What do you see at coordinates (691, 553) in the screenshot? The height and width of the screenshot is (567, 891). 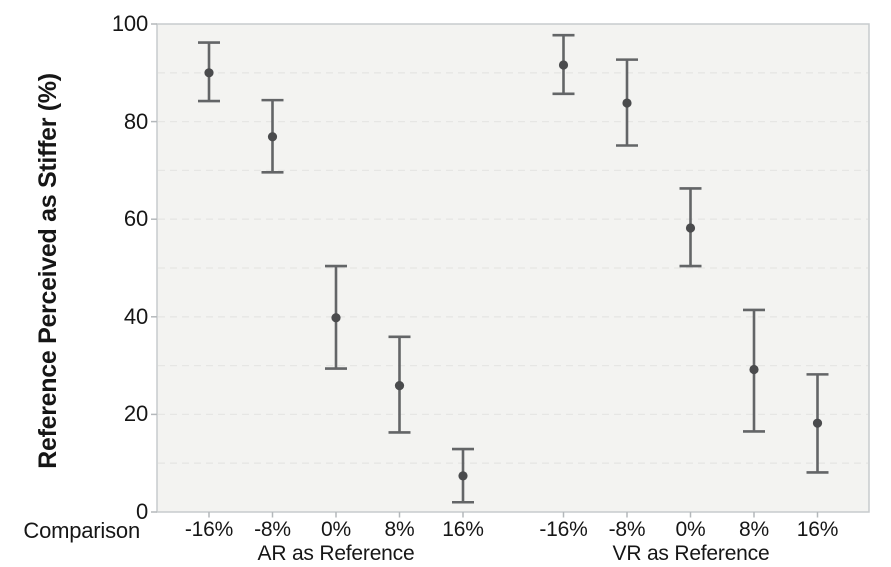 I see `group-label-vr: VR as Reference` at bounding box center [691, 553].